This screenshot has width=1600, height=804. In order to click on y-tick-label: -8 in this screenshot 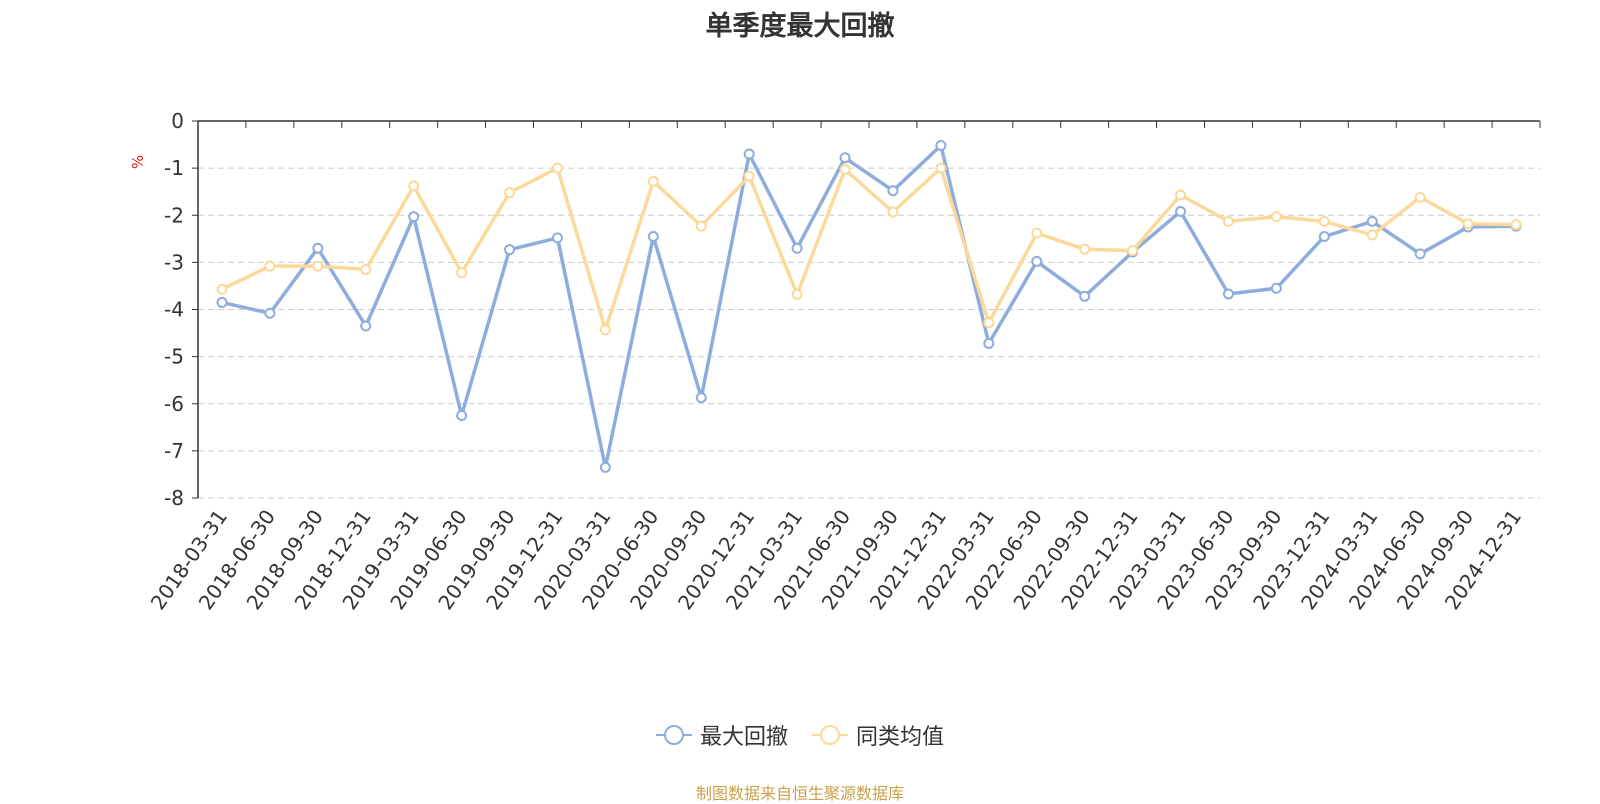, I will do `click(174, 498)`.